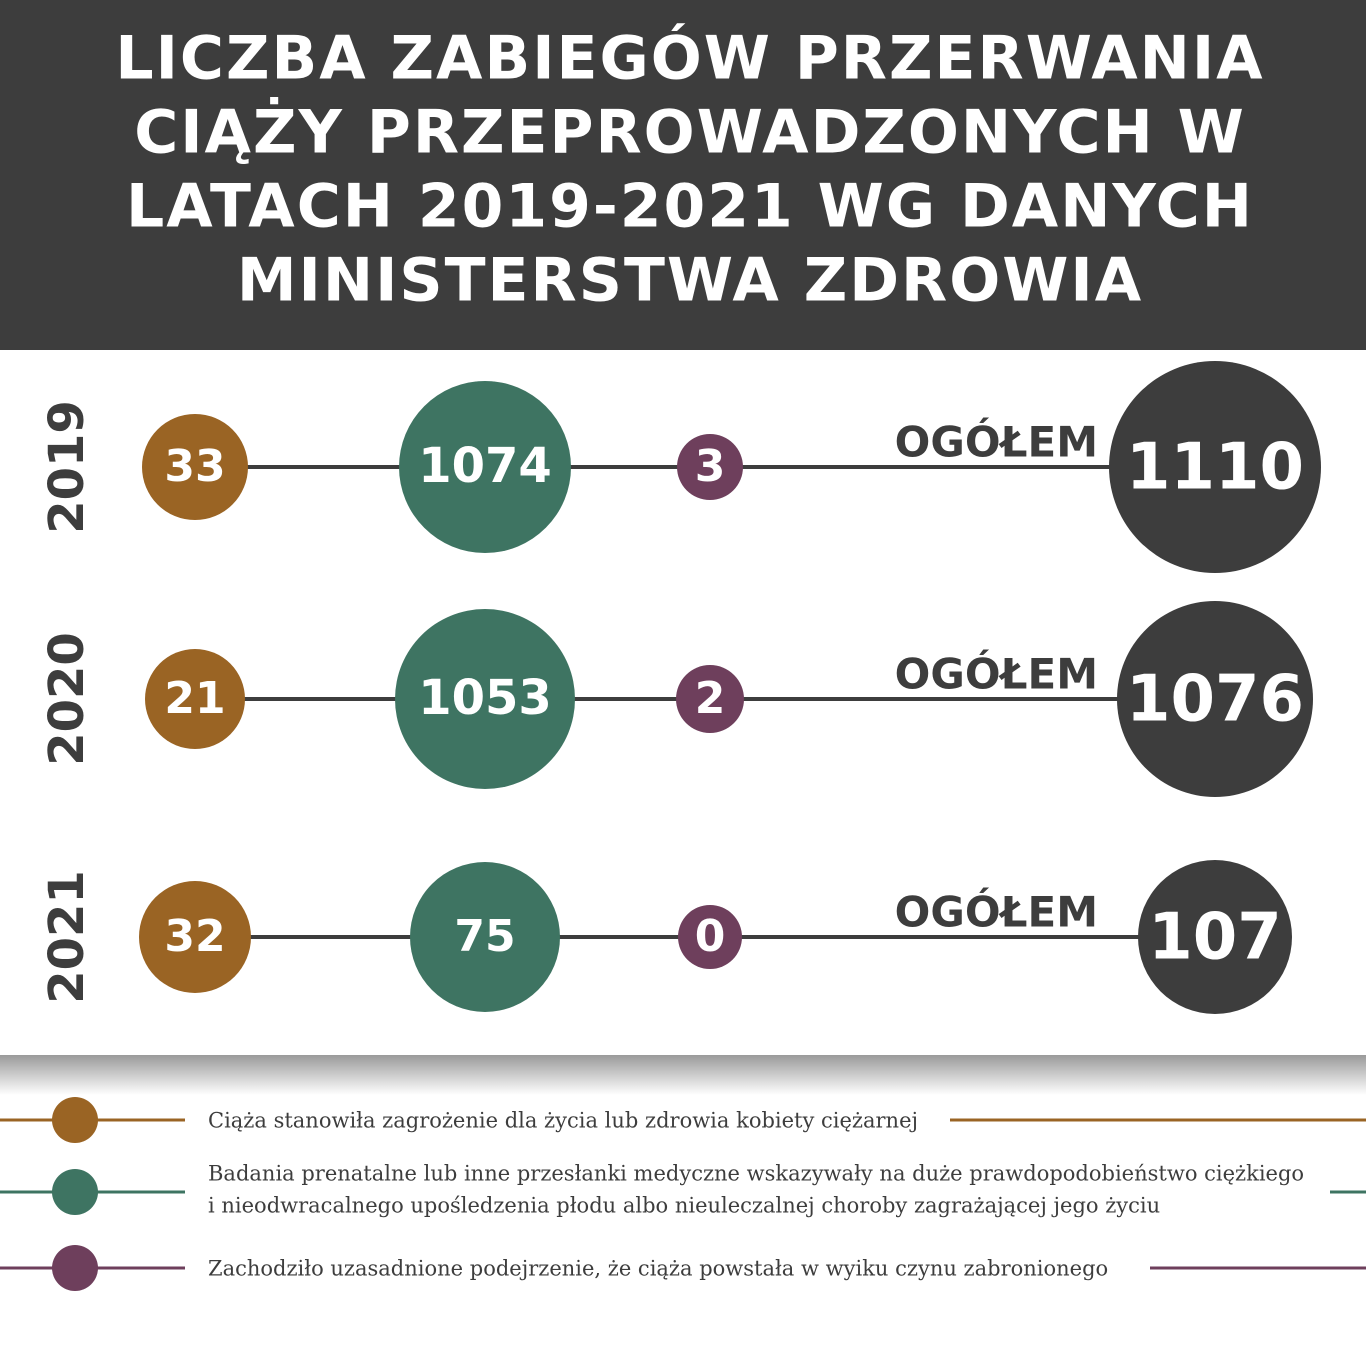  What do you see at coordinates (67, 699) in the screenshot?
I see `year-label: 2020` at bounding box center [67, 699].